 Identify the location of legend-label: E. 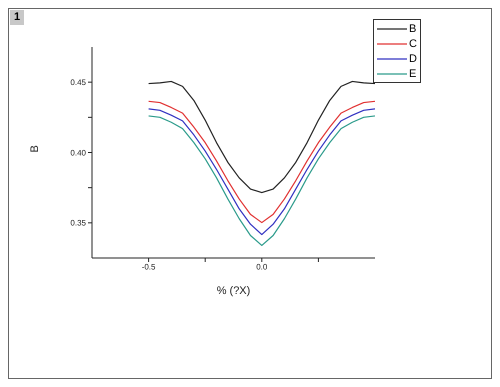
(412, 74).